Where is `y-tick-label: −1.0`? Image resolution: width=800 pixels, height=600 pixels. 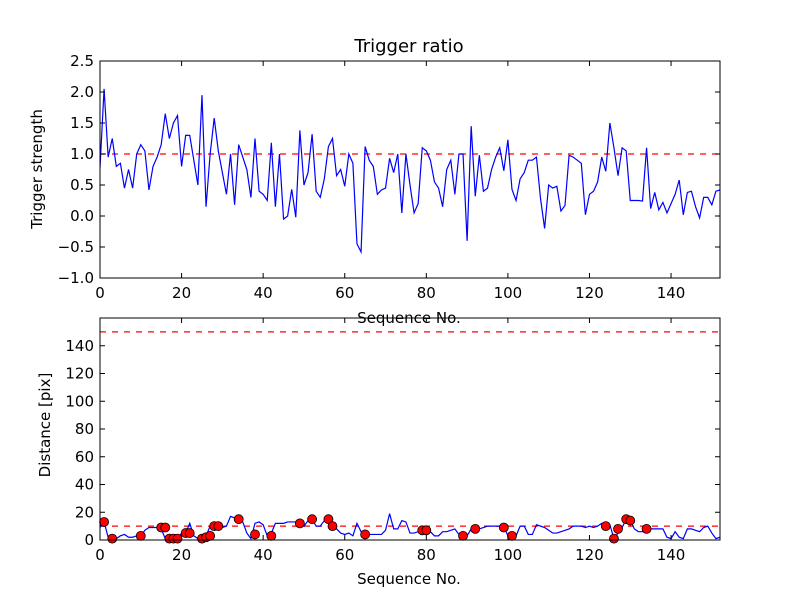
y-tick-label: −1.0 is located at coordinates (76, 278).